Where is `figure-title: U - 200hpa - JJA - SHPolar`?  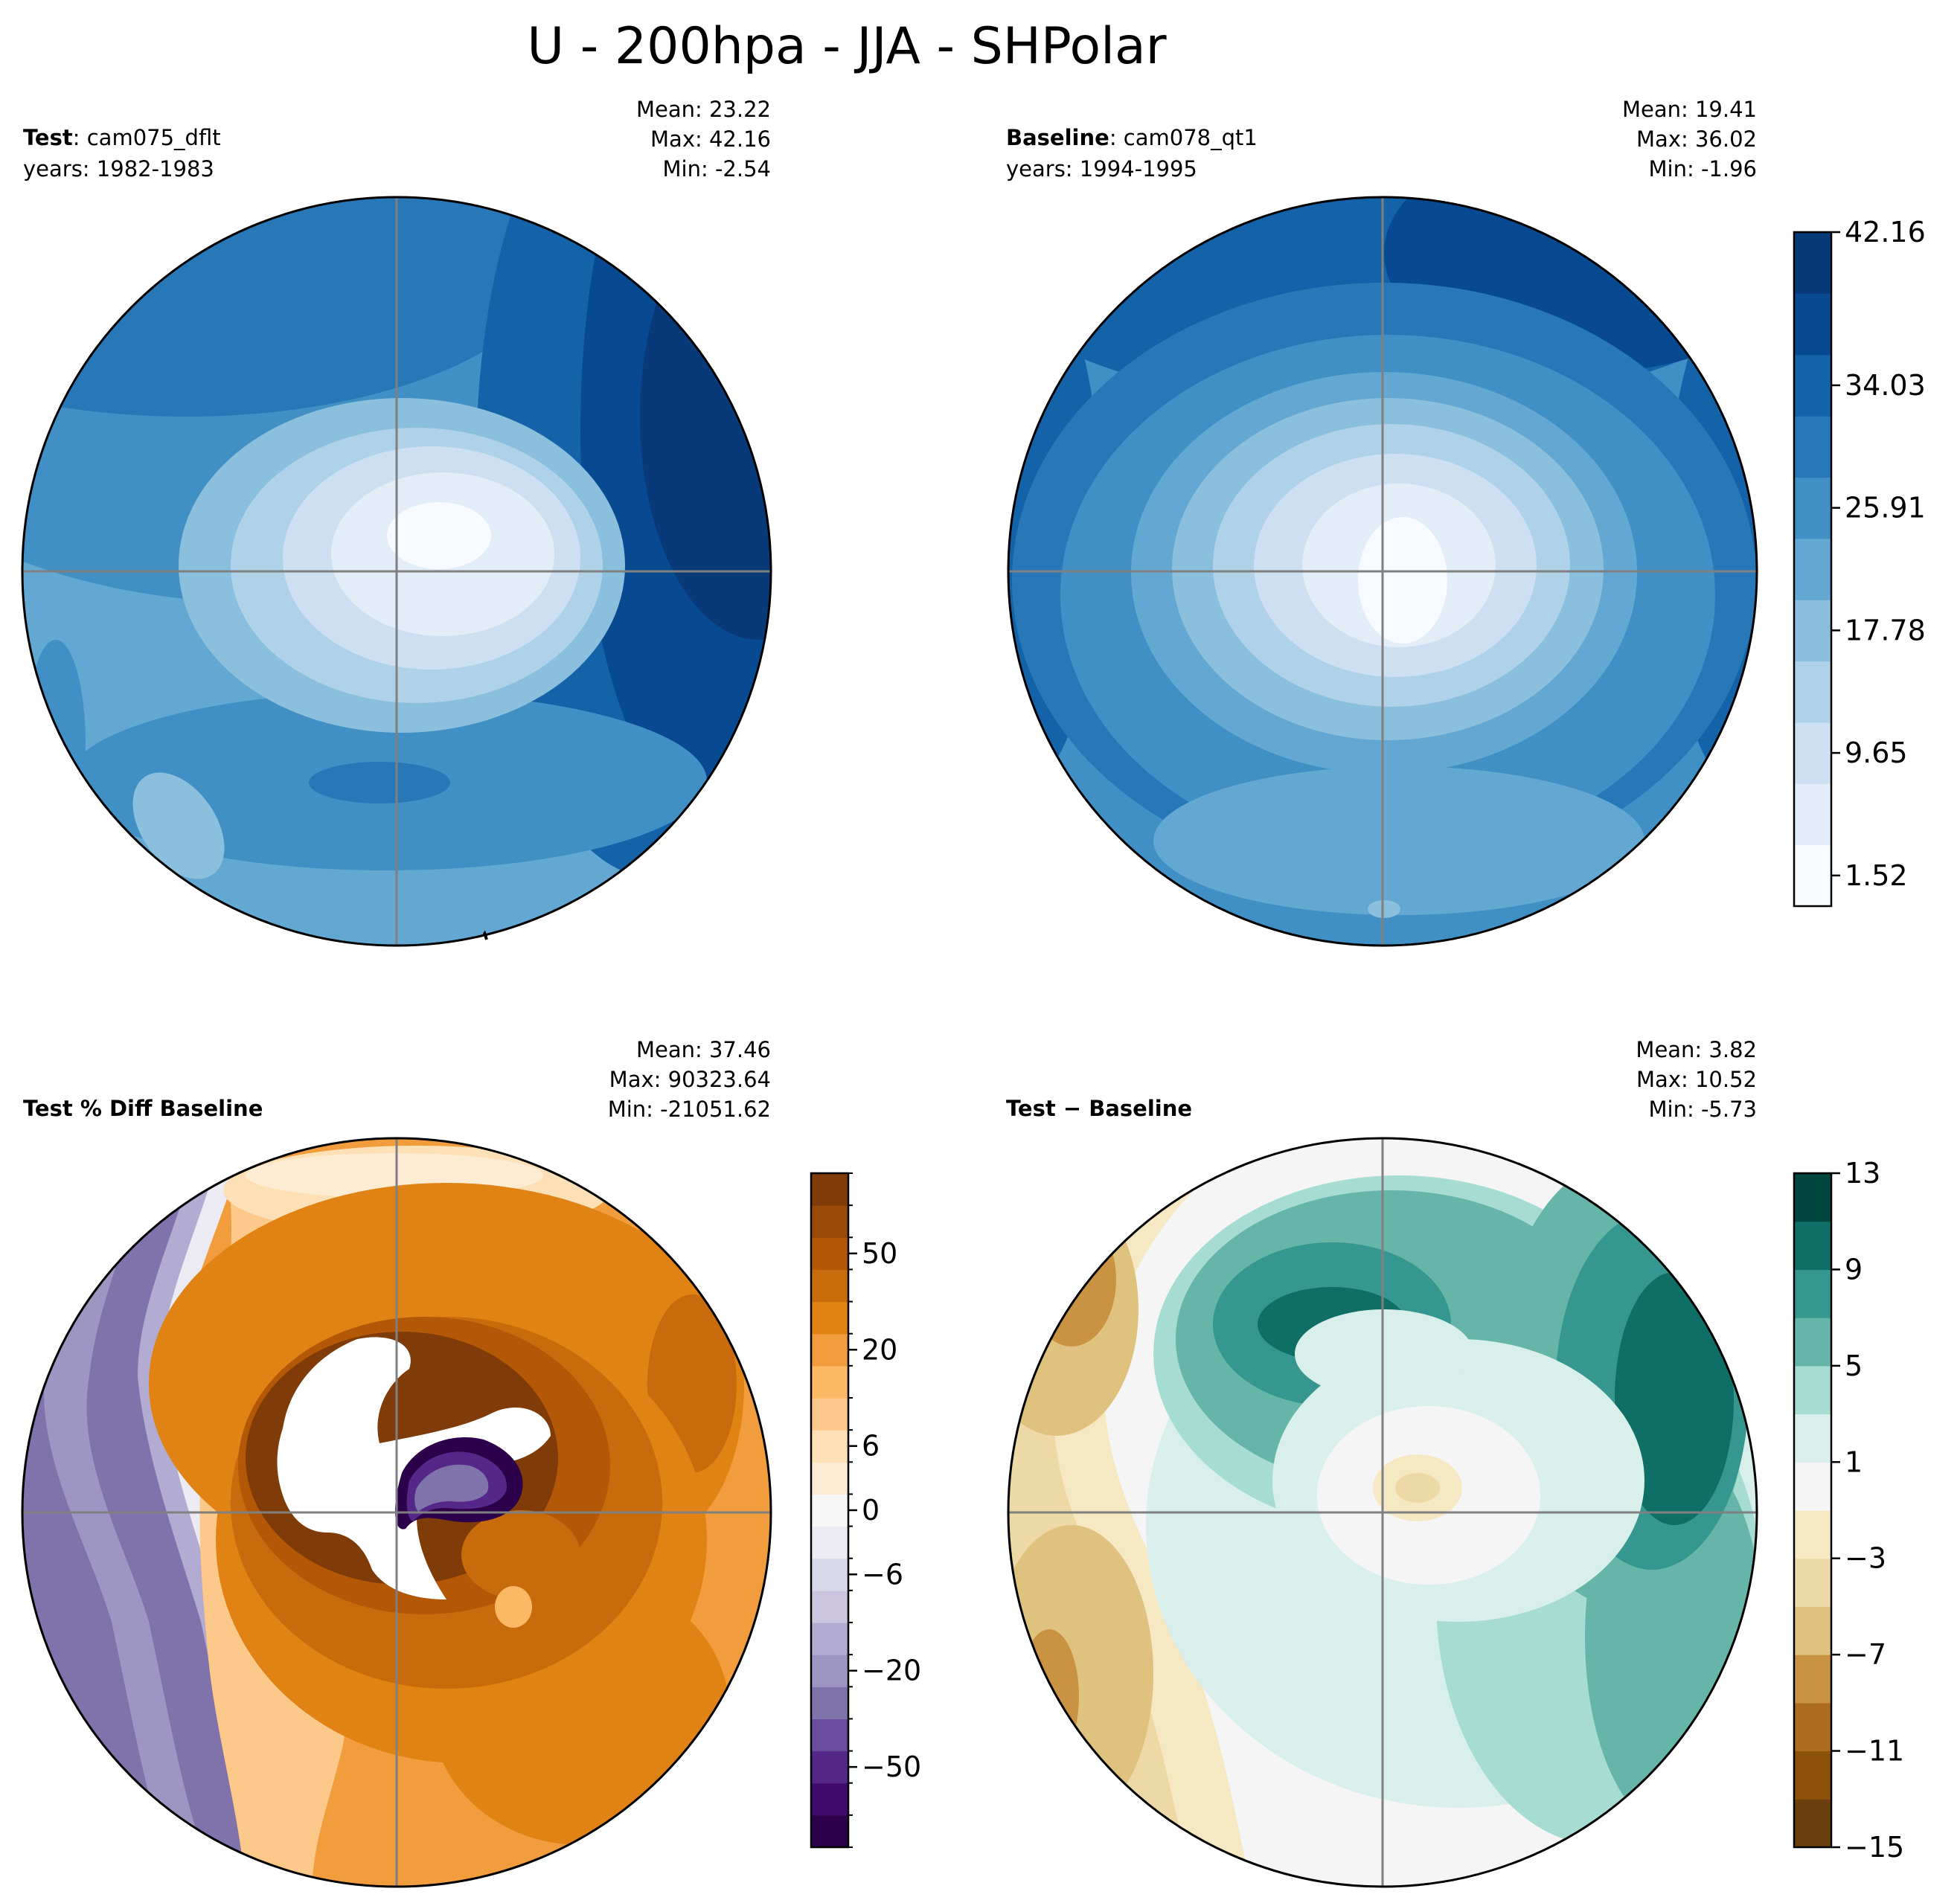 figure-title: U - 200hpa - JJA - SHPolar is located at coordinates (846, 46).